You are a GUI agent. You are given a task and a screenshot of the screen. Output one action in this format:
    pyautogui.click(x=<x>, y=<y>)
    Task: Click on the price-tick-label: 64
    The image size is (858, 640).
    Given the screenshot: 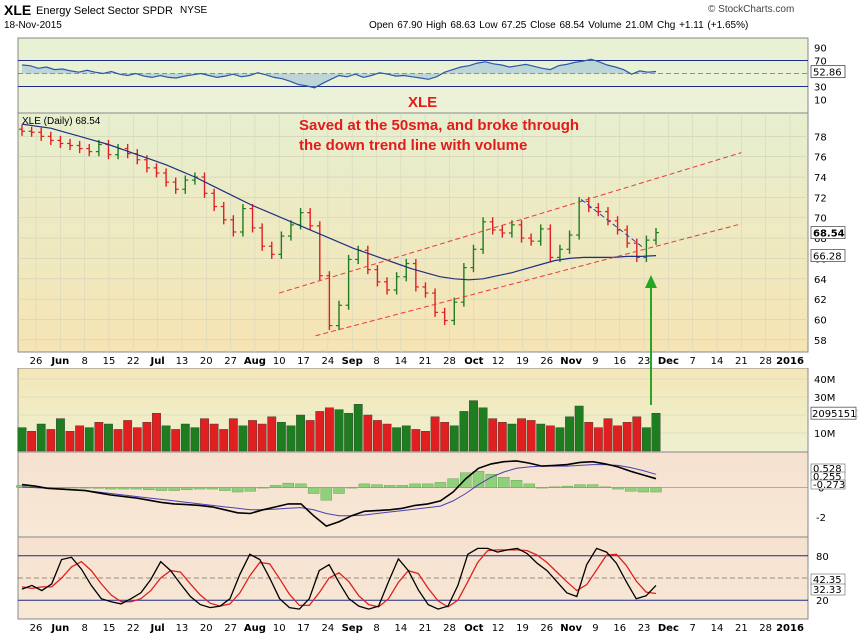 What is the action you would take?
    pyautogui.click(x=820, y=280)
    